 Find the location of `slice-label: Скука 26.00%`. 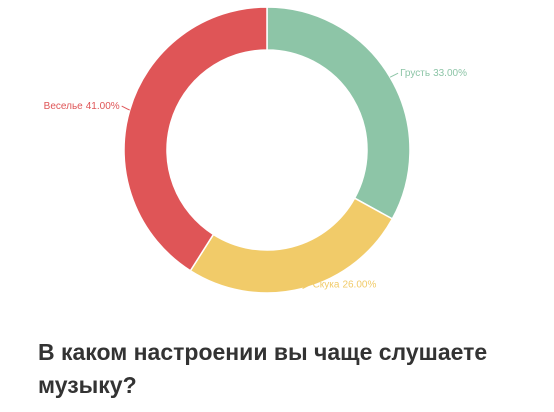

slice-label: Скука 26.00% is located at coordinates (345, 284).